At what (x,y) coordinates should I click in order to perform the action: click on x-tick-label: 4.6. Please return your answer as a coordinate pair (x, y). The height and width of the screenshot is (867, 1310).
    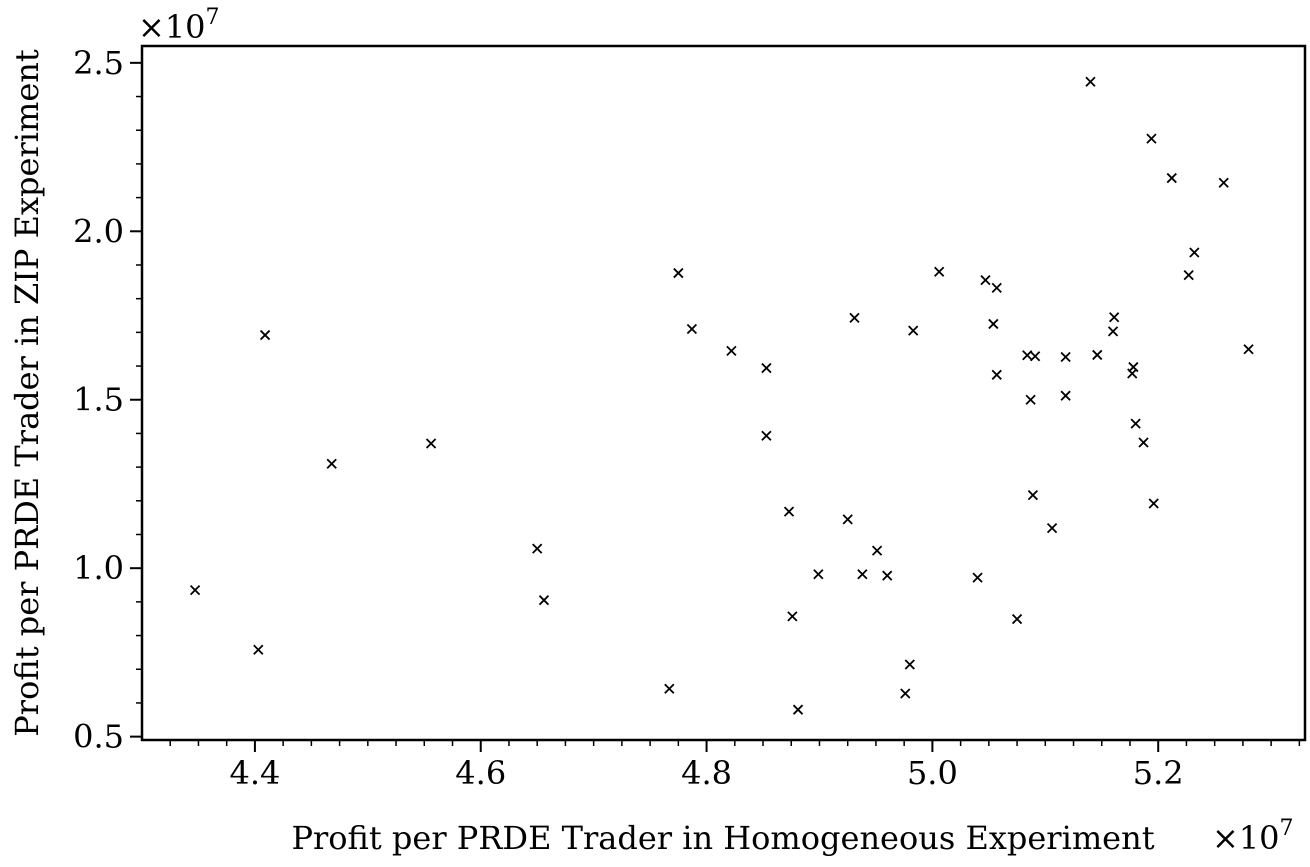
    Looking at the image, I should click on (480, 773).